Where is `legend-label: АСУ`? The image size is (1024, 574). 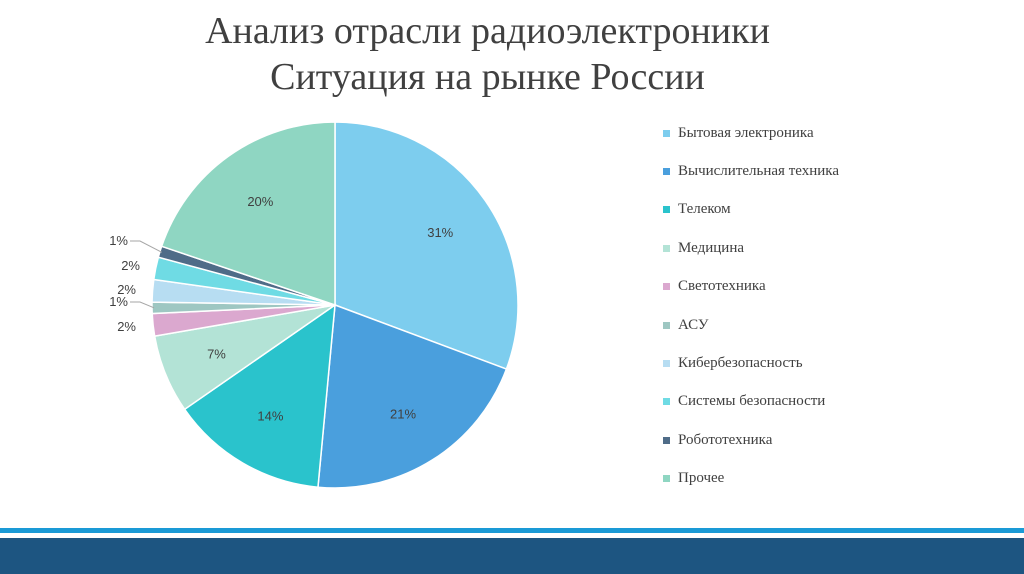
legend-label: АСУ is located at coordinates (693, 324).